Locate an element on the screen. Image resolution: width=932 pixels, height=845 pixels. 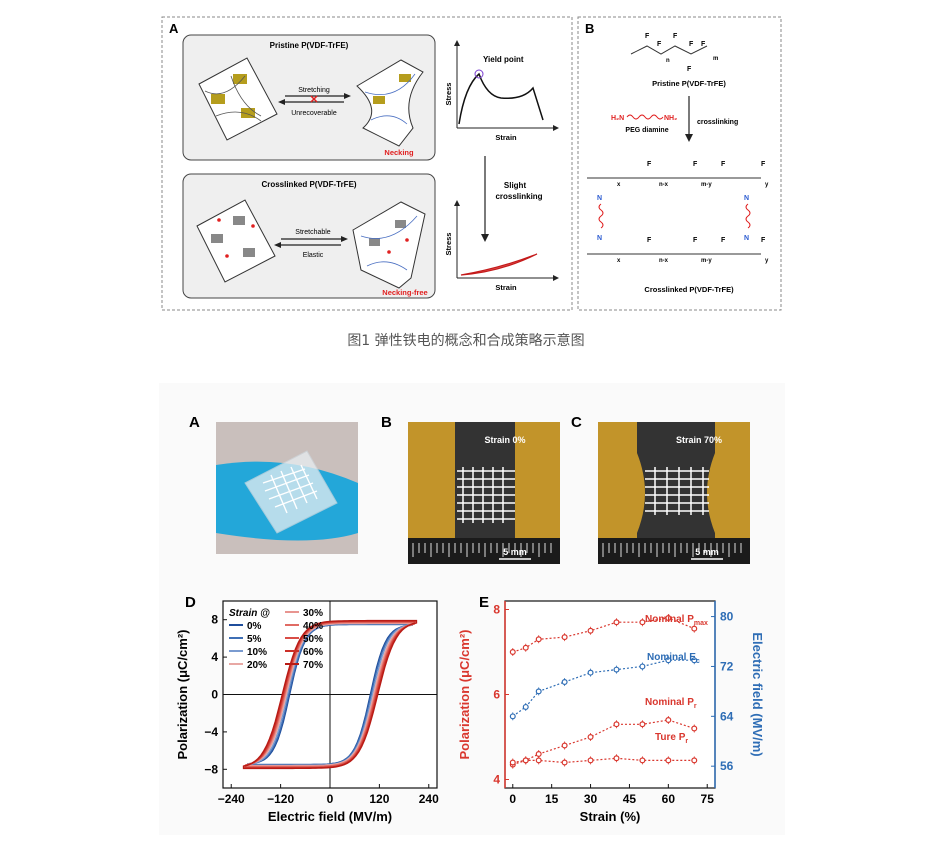
chart-e-y2tick-label: 80 is located at coordinates (727, 617).